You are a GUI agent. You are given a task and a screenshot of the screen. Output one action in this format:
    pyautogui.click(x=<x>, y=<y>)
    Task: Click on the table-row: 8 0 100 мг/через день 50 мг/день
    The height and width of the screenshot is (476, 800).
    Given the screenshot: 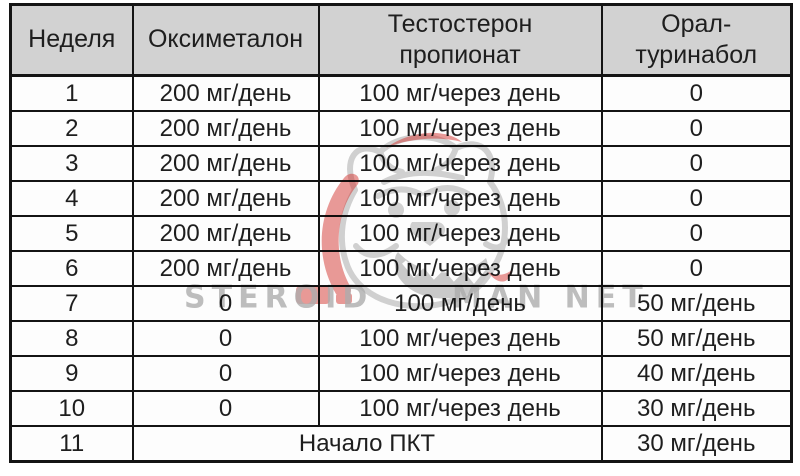 What is the action you would take?
    pyautogui.click(x=401, y=338)
    